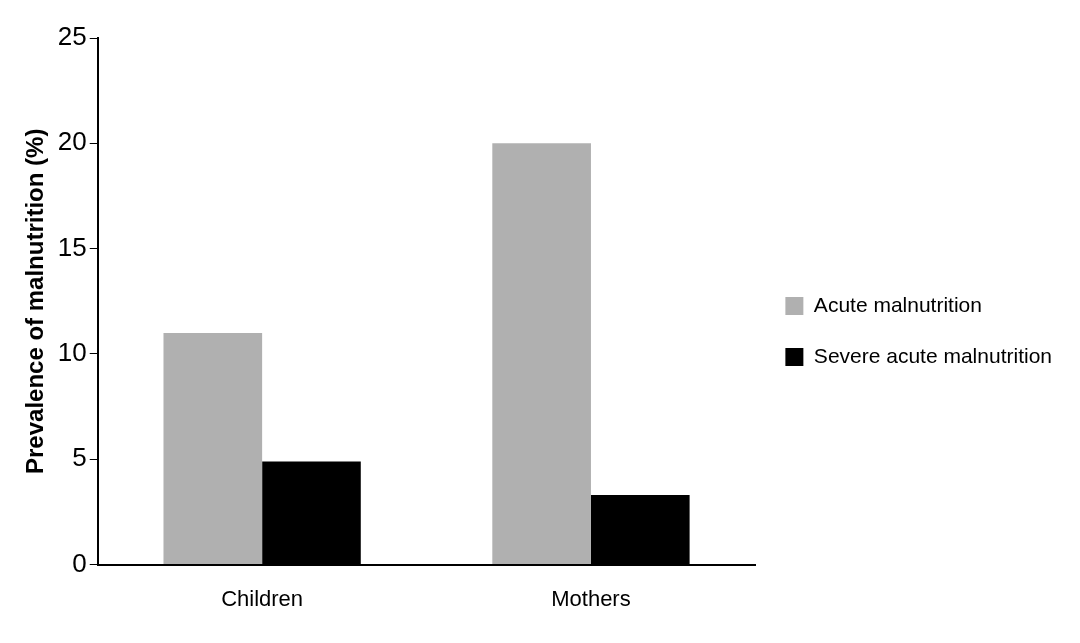 This screenshot has height=643, width=1080. Describe the element at coordinates (79, 457) in the screenshot. I see `y-tick-label: 5` at that location.